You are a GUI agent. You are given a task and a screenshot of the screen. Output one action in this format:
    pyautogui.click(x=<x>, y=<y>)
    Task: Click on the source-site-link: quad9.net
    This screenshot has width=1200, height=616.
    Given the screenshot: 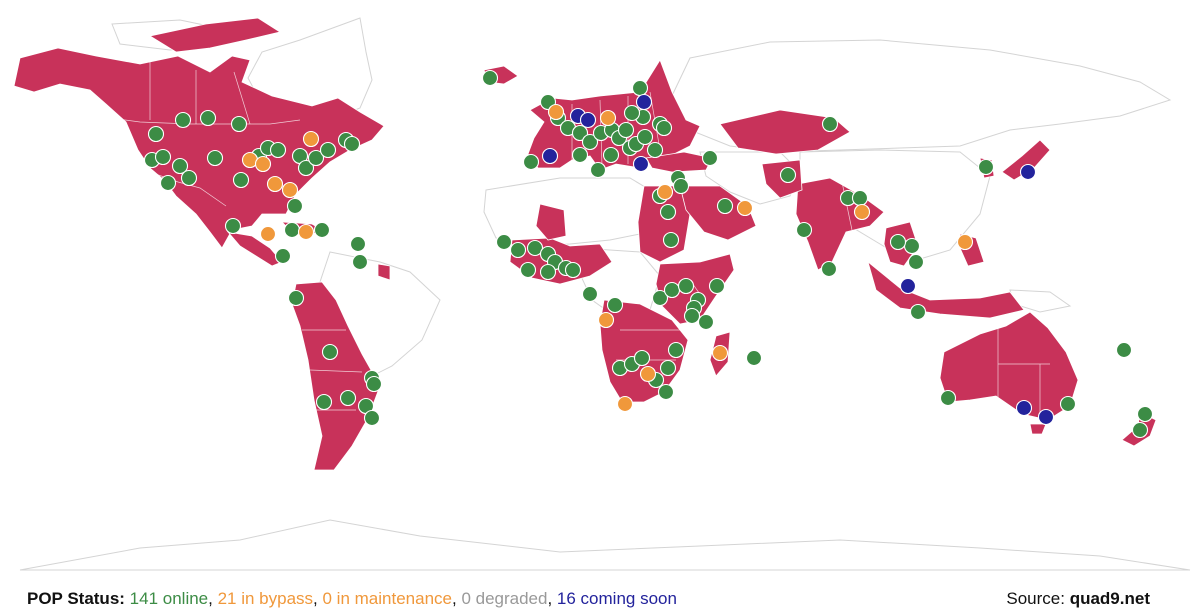 What is the action you would take?
    pyautogui.click(x=1109, y=598)
    